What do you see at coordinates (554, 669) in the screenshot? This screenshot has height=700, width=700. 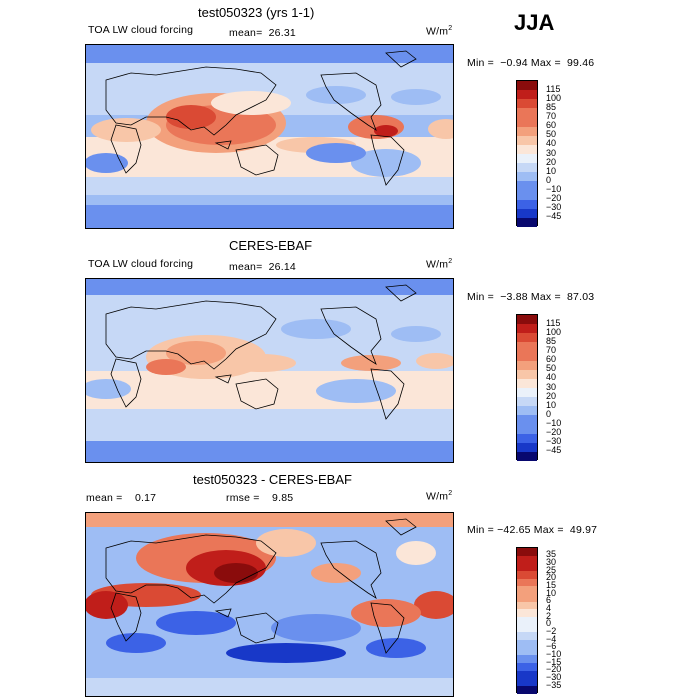 I see `colorbar-3-tick-label: −20` at bounding box center [554, 669].